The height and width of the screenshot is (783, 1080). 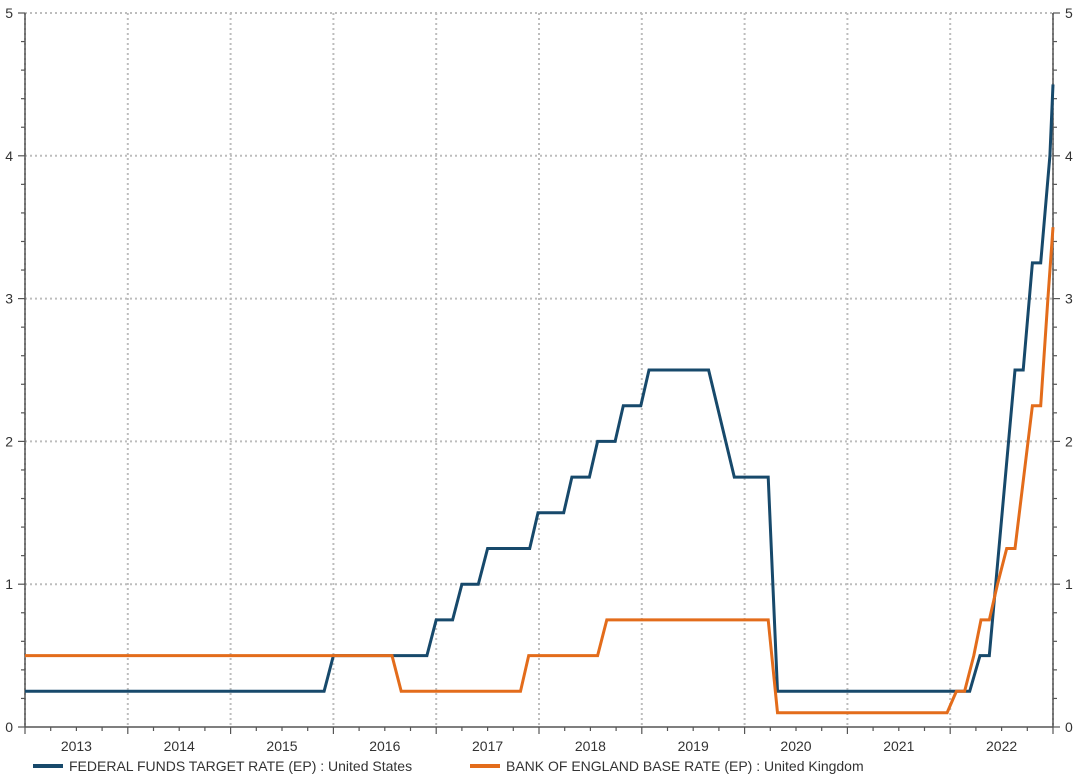 What do you see at coordinates (1069, 441) in the screenshot?
I see `y-tick-label-right: 2` at bounding box center [1069, 441].